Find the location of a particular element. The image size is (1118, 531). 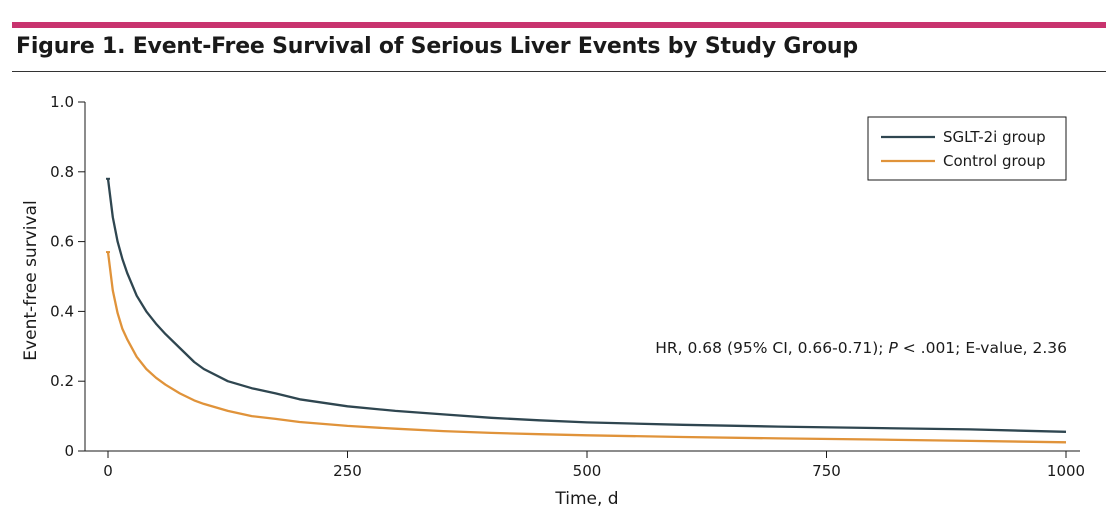

y-tick-label: 1.0 is located at coordinates (62, 102).